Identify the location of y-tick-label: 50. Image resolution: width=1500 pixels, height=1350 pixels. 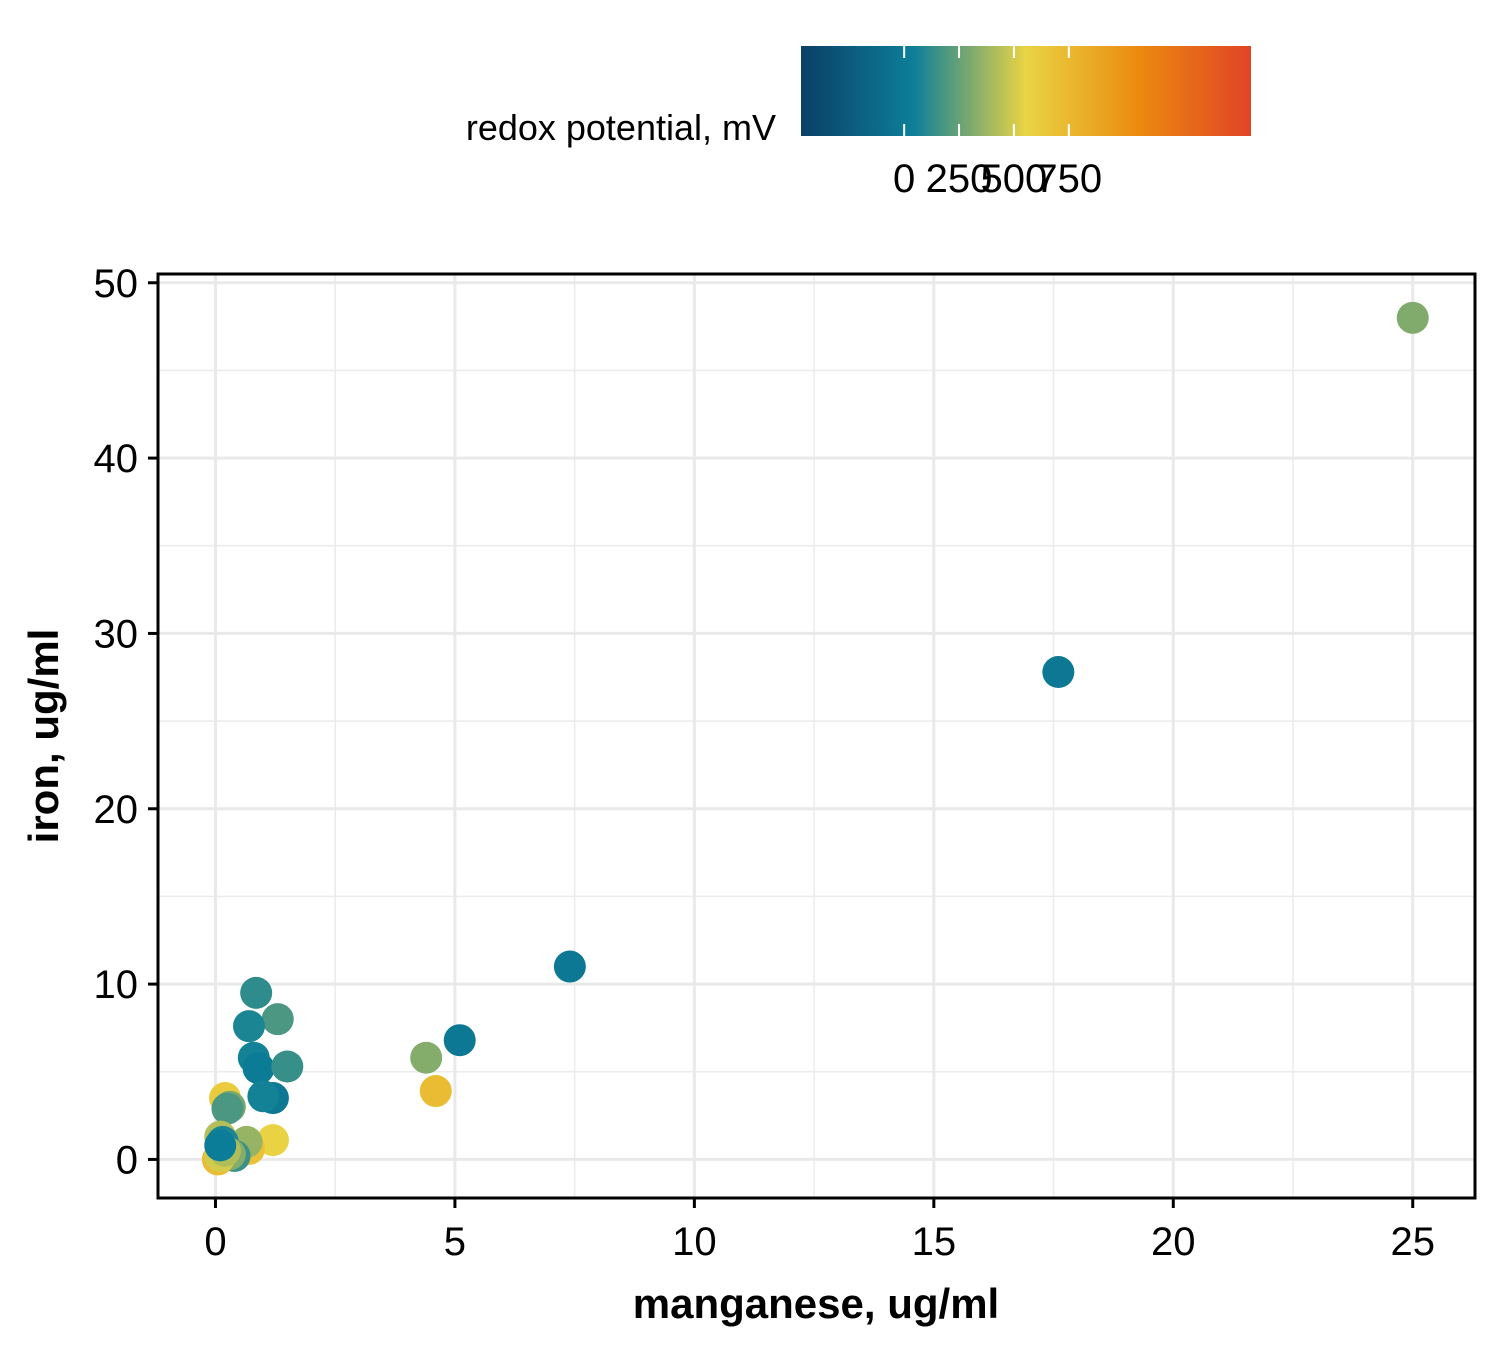
(116, 284).